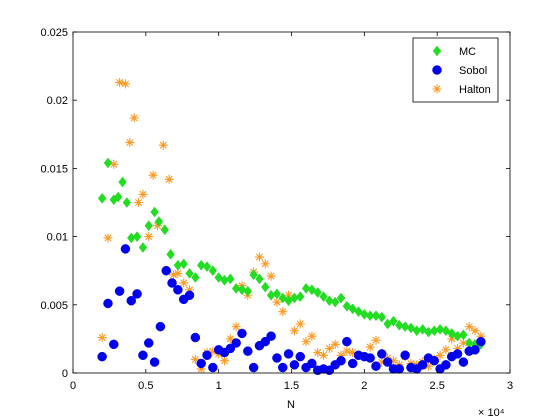 The height and width of the screenshot is (420, 560). What do you see at coordinates (54, 33) in the screenshot?
I see `y-tick-label: 0.025` at bounding box center [54, 33].